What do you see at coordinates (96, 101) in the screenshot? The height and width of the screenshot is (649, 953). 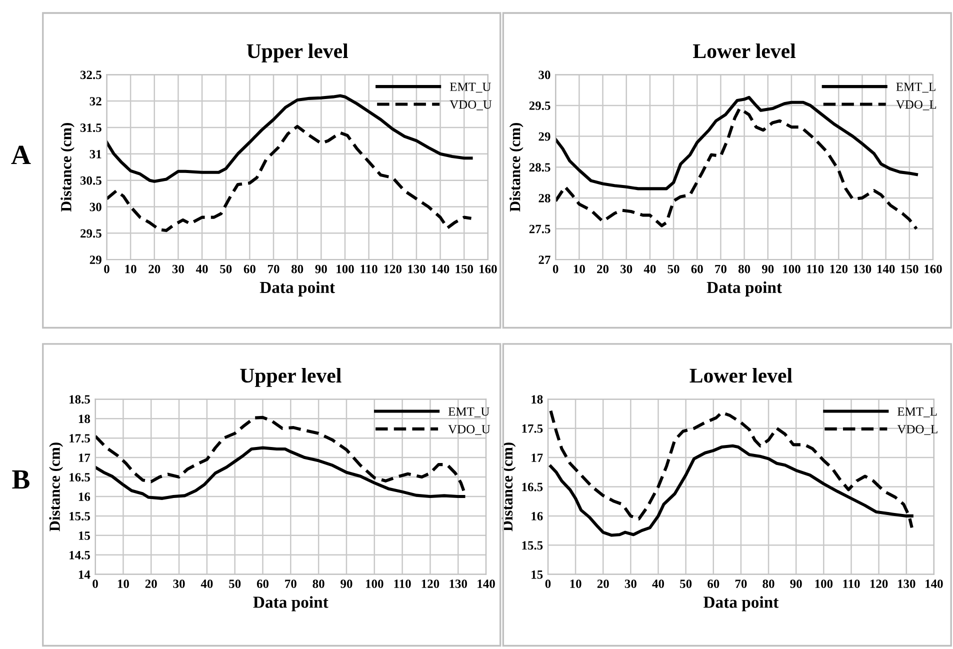 I see `y-tick-label: 32` at bounding box center [96, 101].